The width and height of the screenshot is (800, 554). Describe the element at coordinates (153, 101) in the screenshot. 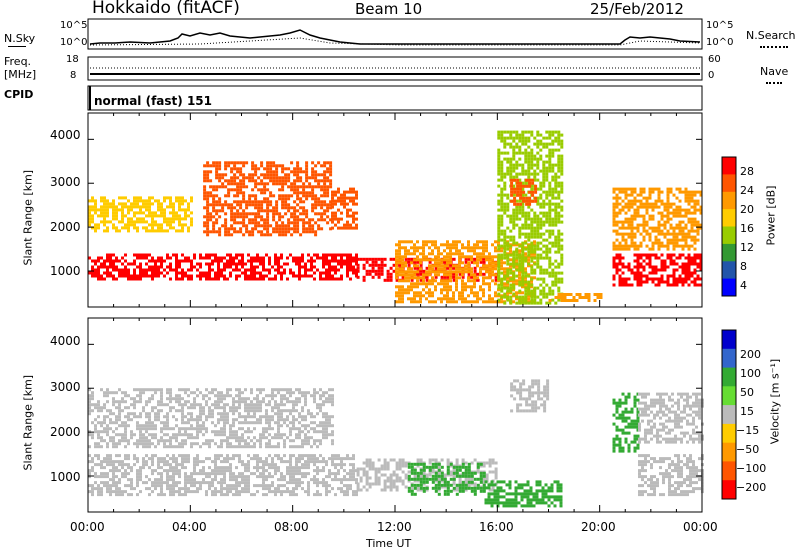

I see `cpid-value: normal (fast) 151` at that location.